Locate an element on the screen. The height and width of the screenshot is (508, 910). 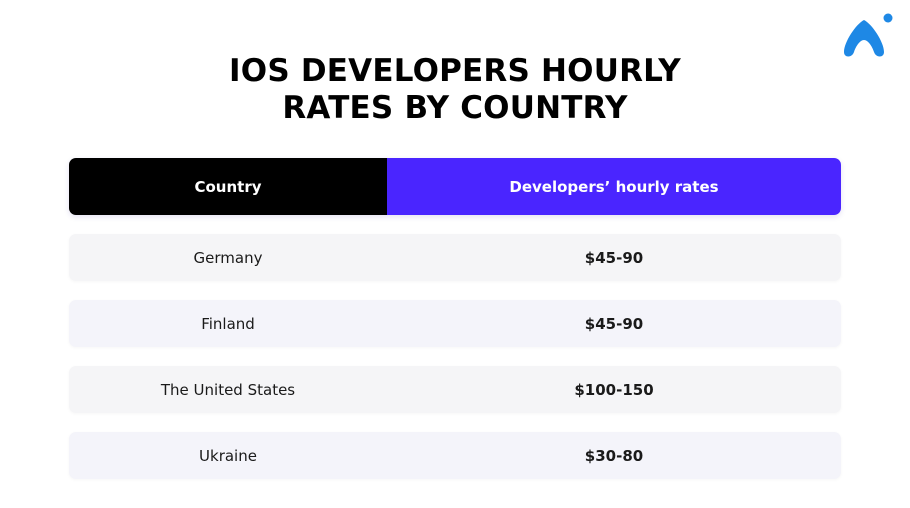
table-row: The United States $100-150 is located at coordinates (455, 389).